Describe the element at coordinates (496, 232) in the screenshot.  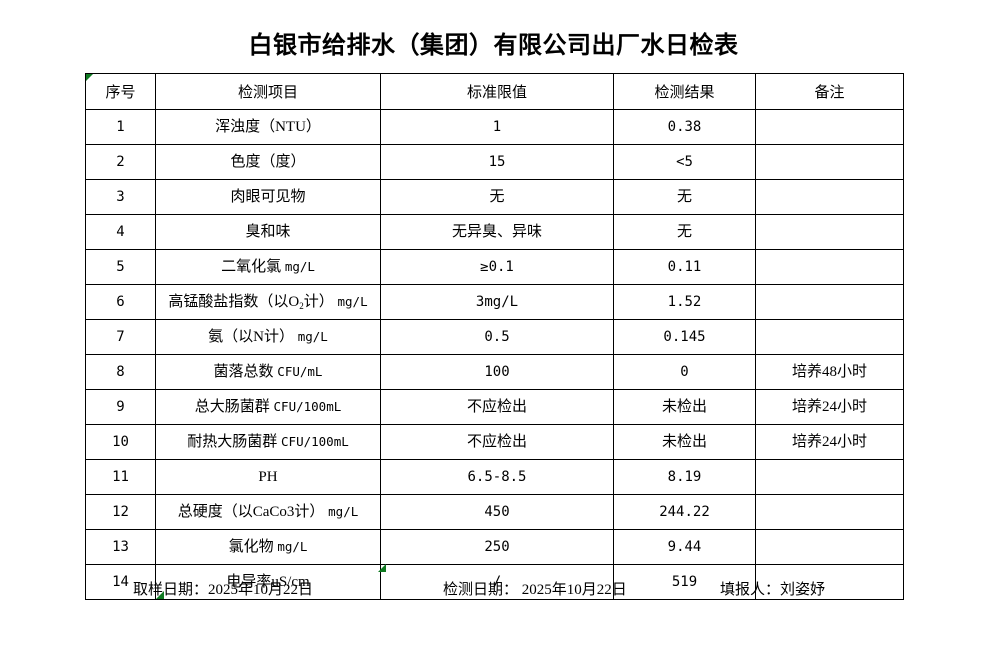
I see `cell-limit-text: 无异臭、异味` at that location.